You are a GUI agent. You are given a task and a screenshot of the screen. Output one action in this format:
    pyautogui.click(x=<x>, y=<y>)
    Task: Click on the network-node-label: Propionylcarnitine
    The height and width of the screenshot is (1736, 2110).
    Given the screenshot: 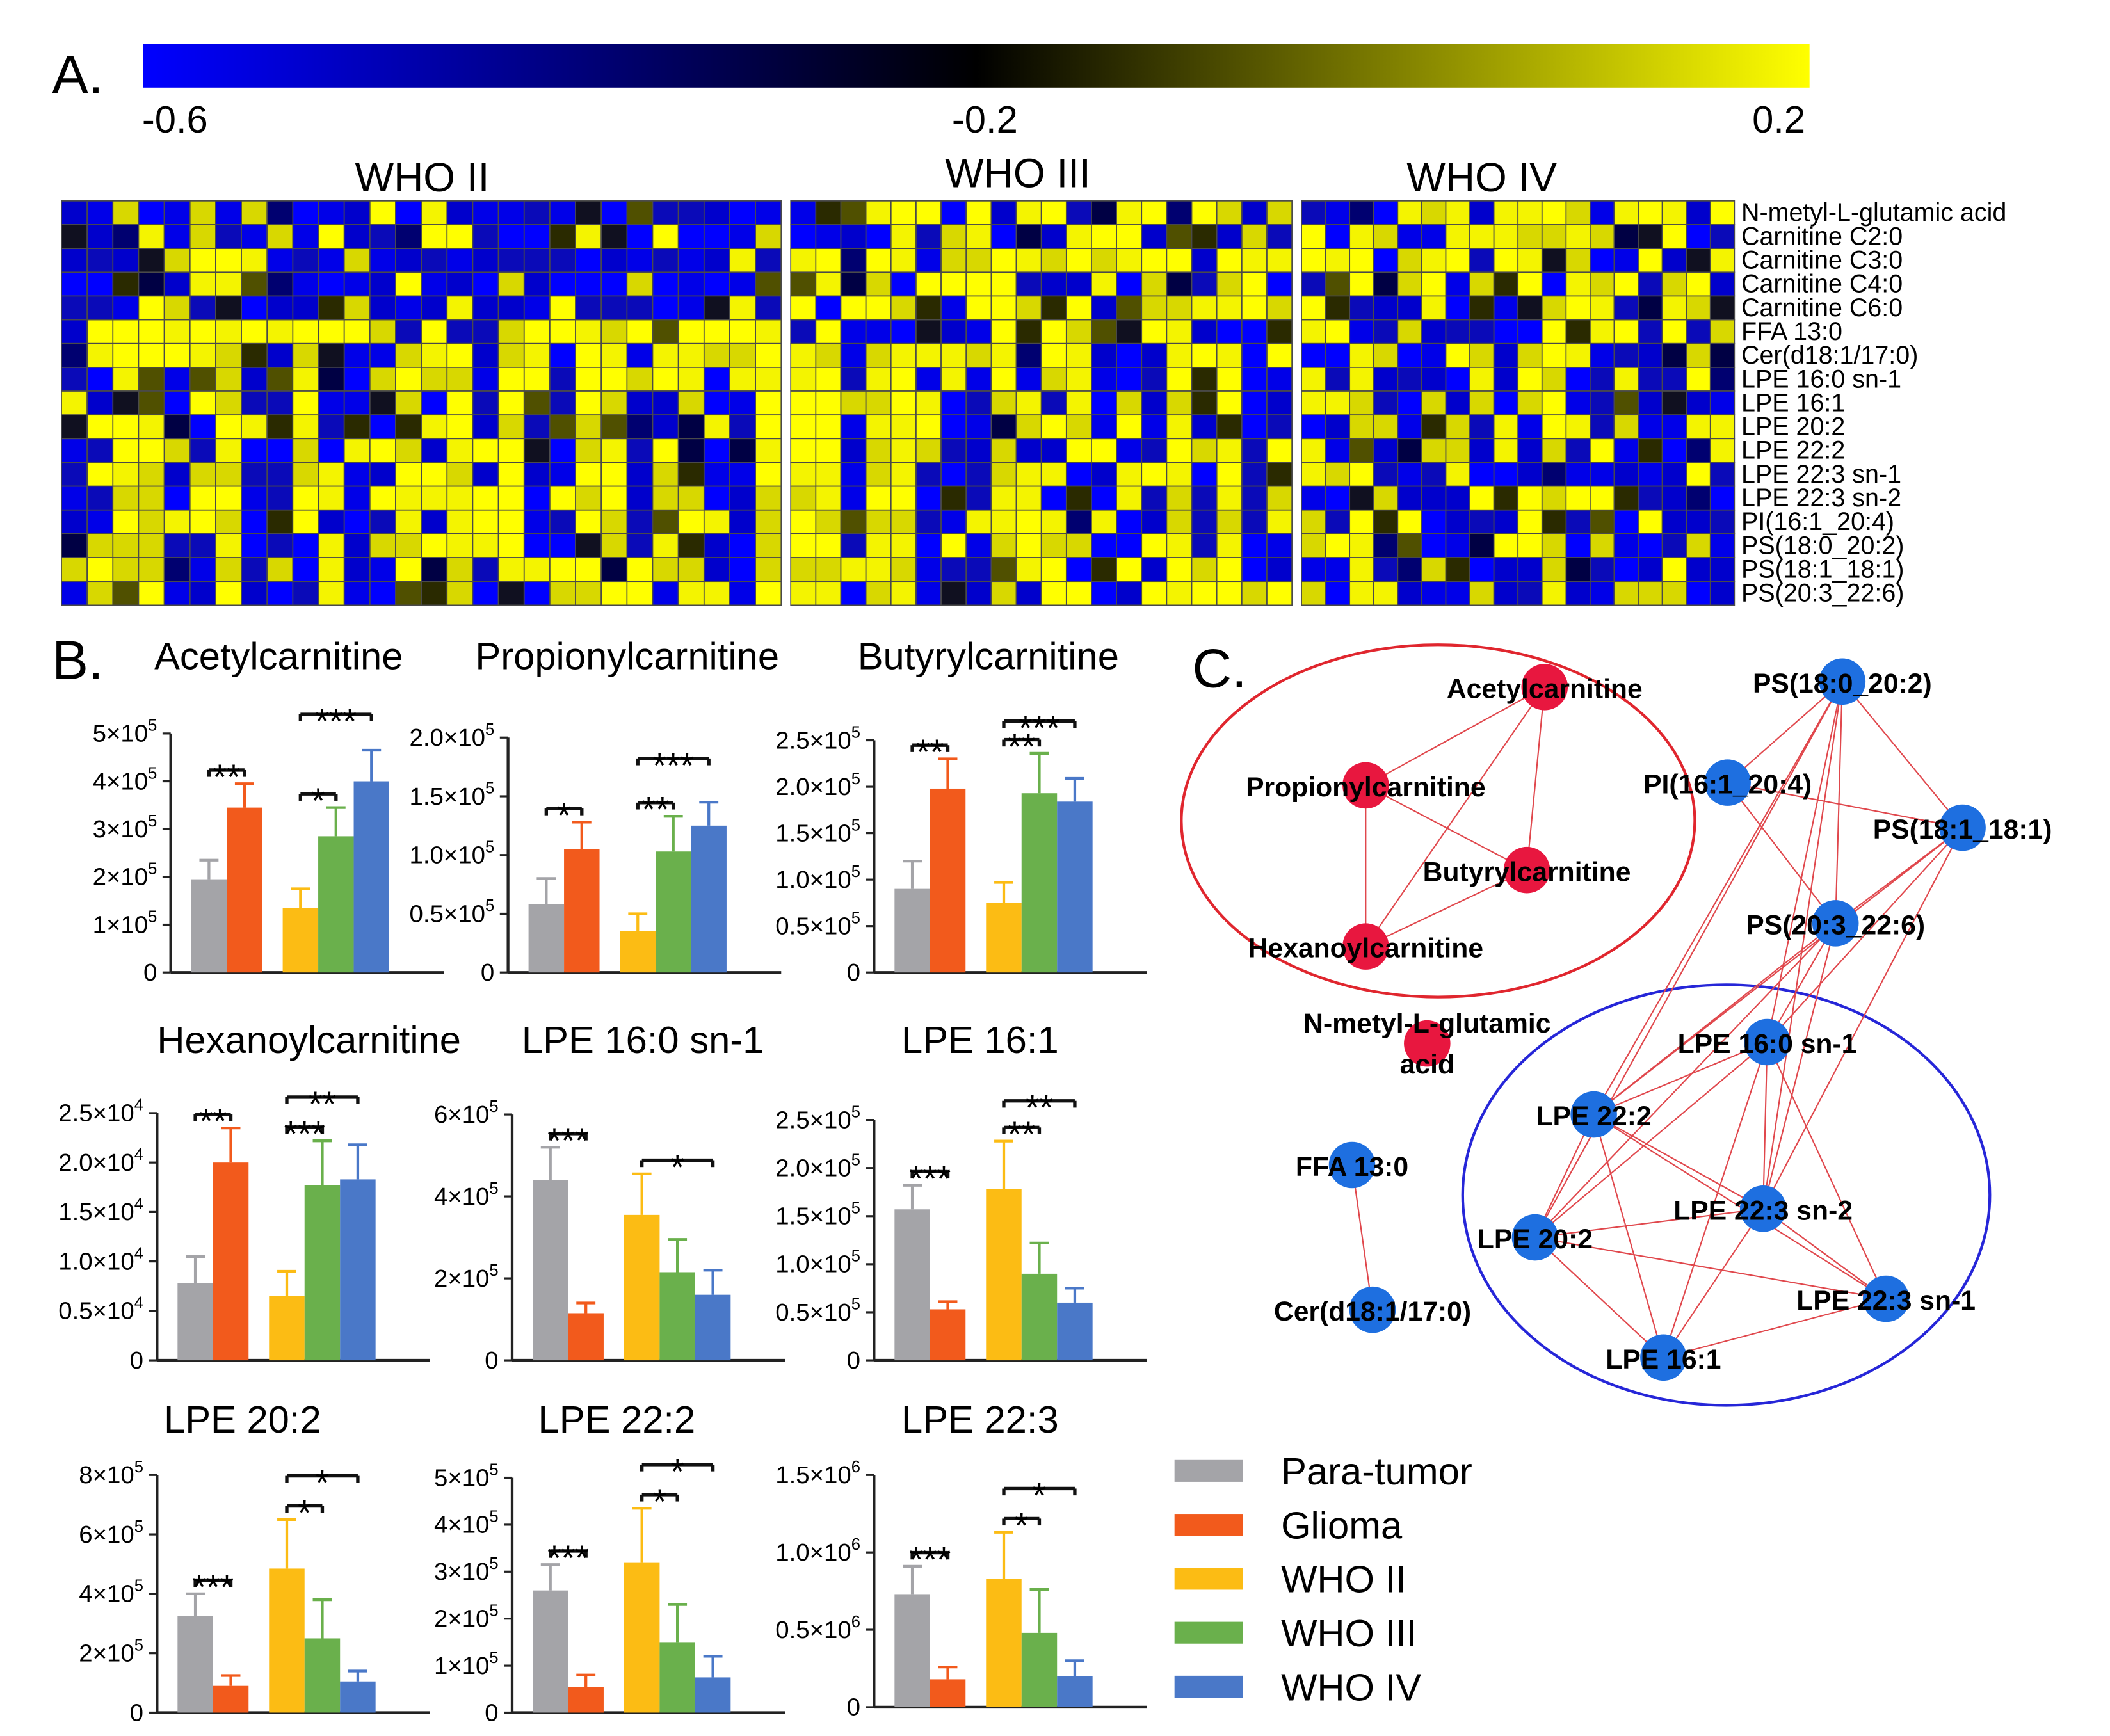 What is the action you would take?
    pyautogui.click(x=1365, y=787)
    